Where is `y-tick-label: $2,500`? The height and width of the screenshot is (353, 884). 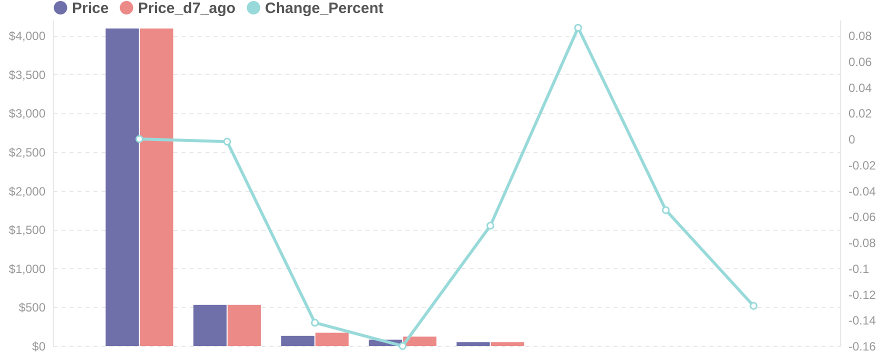 y-tick-label: $2,500 is located at coordinates (27, 152).